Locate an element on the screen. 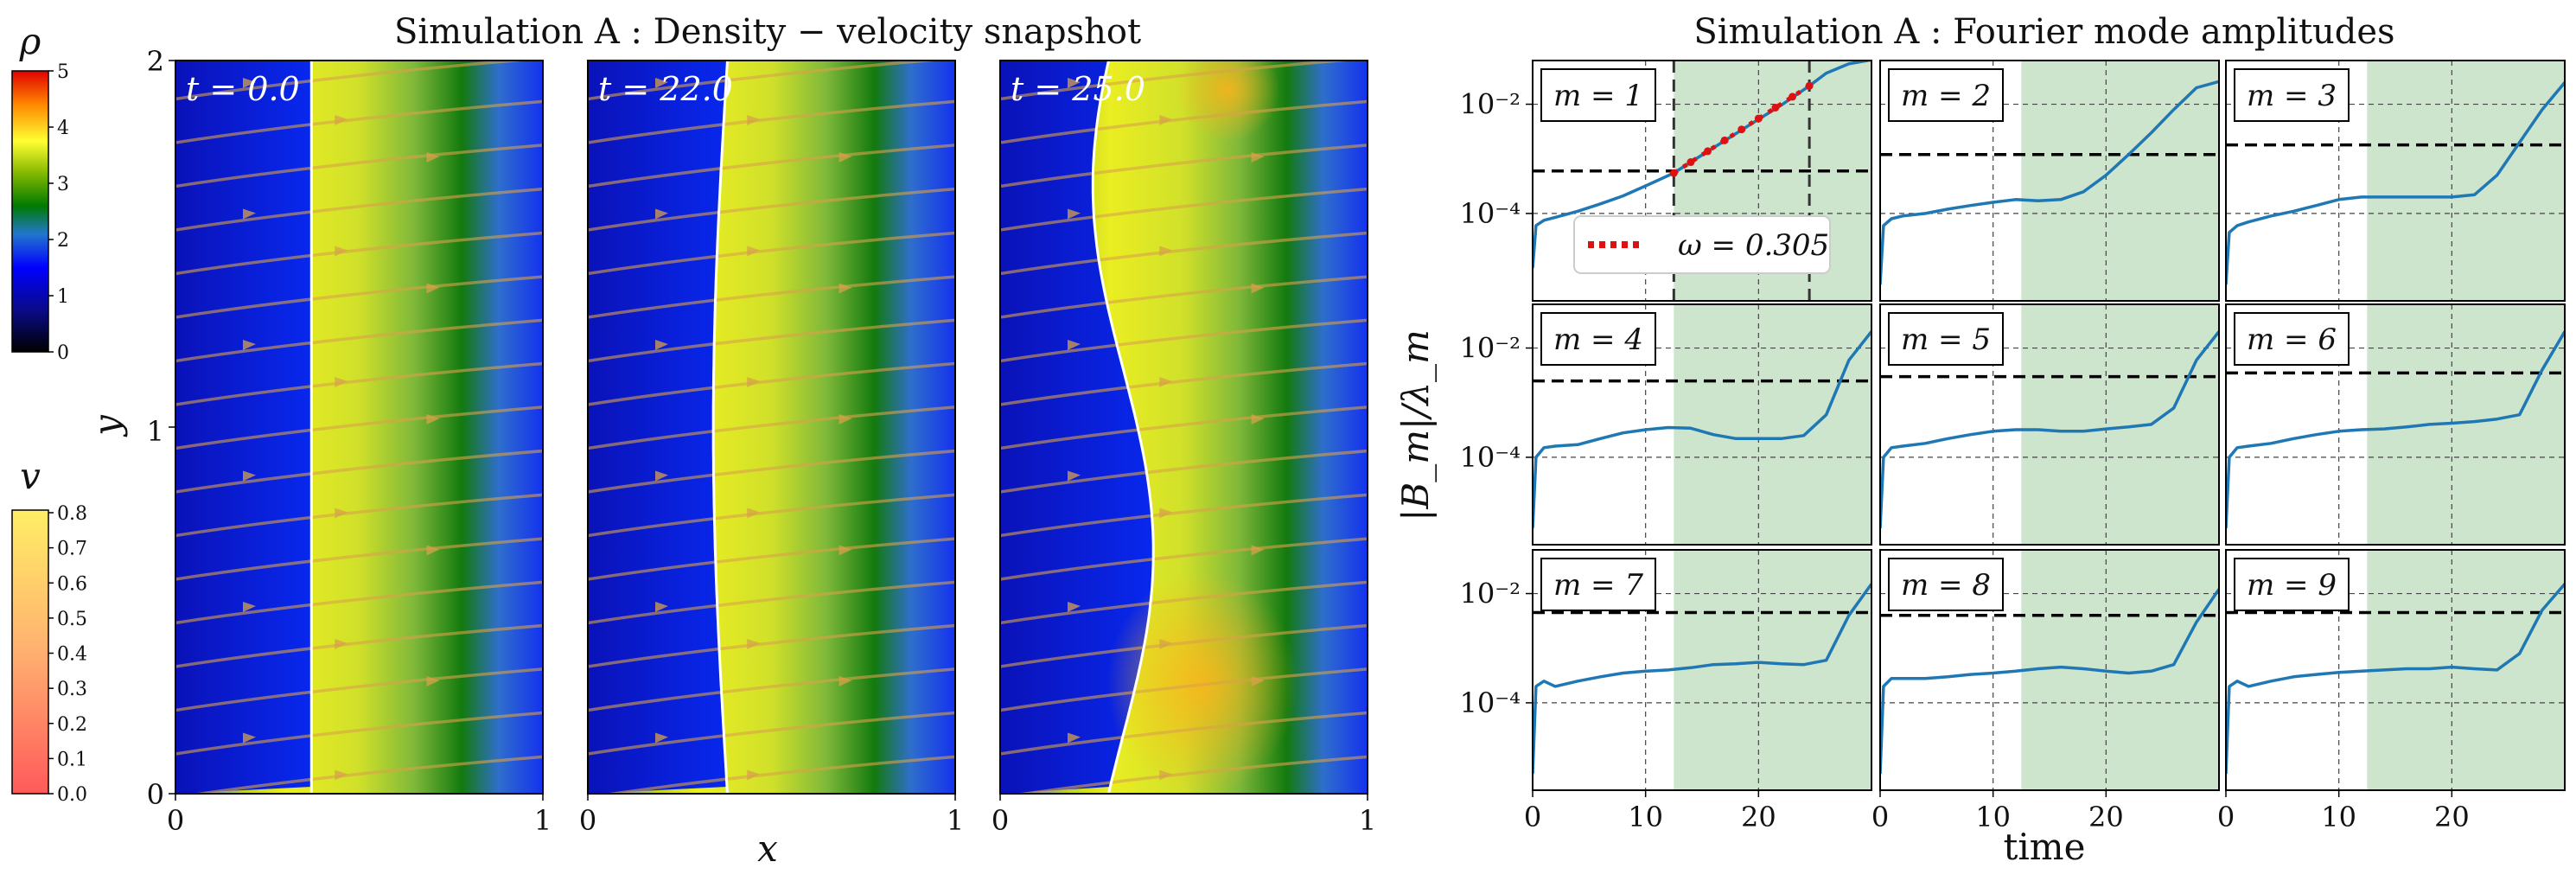  fourier-figure-title: Simulation A : Fourier mode amplitudes is located at coordinates (2043, 32).